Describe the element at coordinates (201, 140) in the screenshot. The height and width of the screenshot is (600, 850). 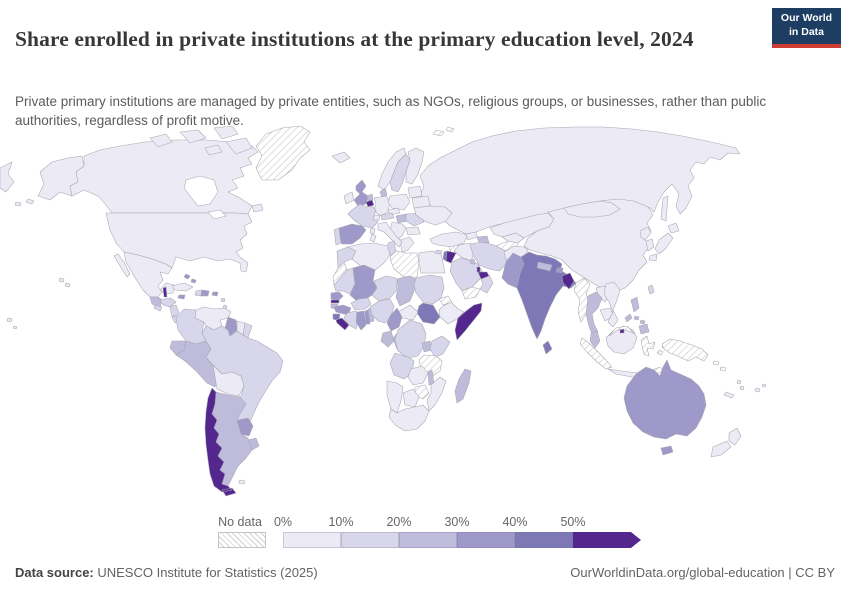
I see `country-arctic-islands` at that location.